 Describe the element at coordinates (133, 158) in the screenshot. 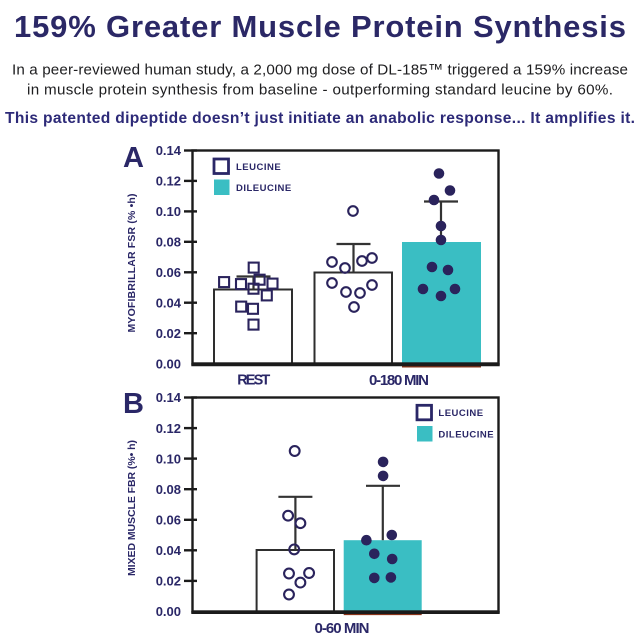

I see `svg-text: A` at that location.